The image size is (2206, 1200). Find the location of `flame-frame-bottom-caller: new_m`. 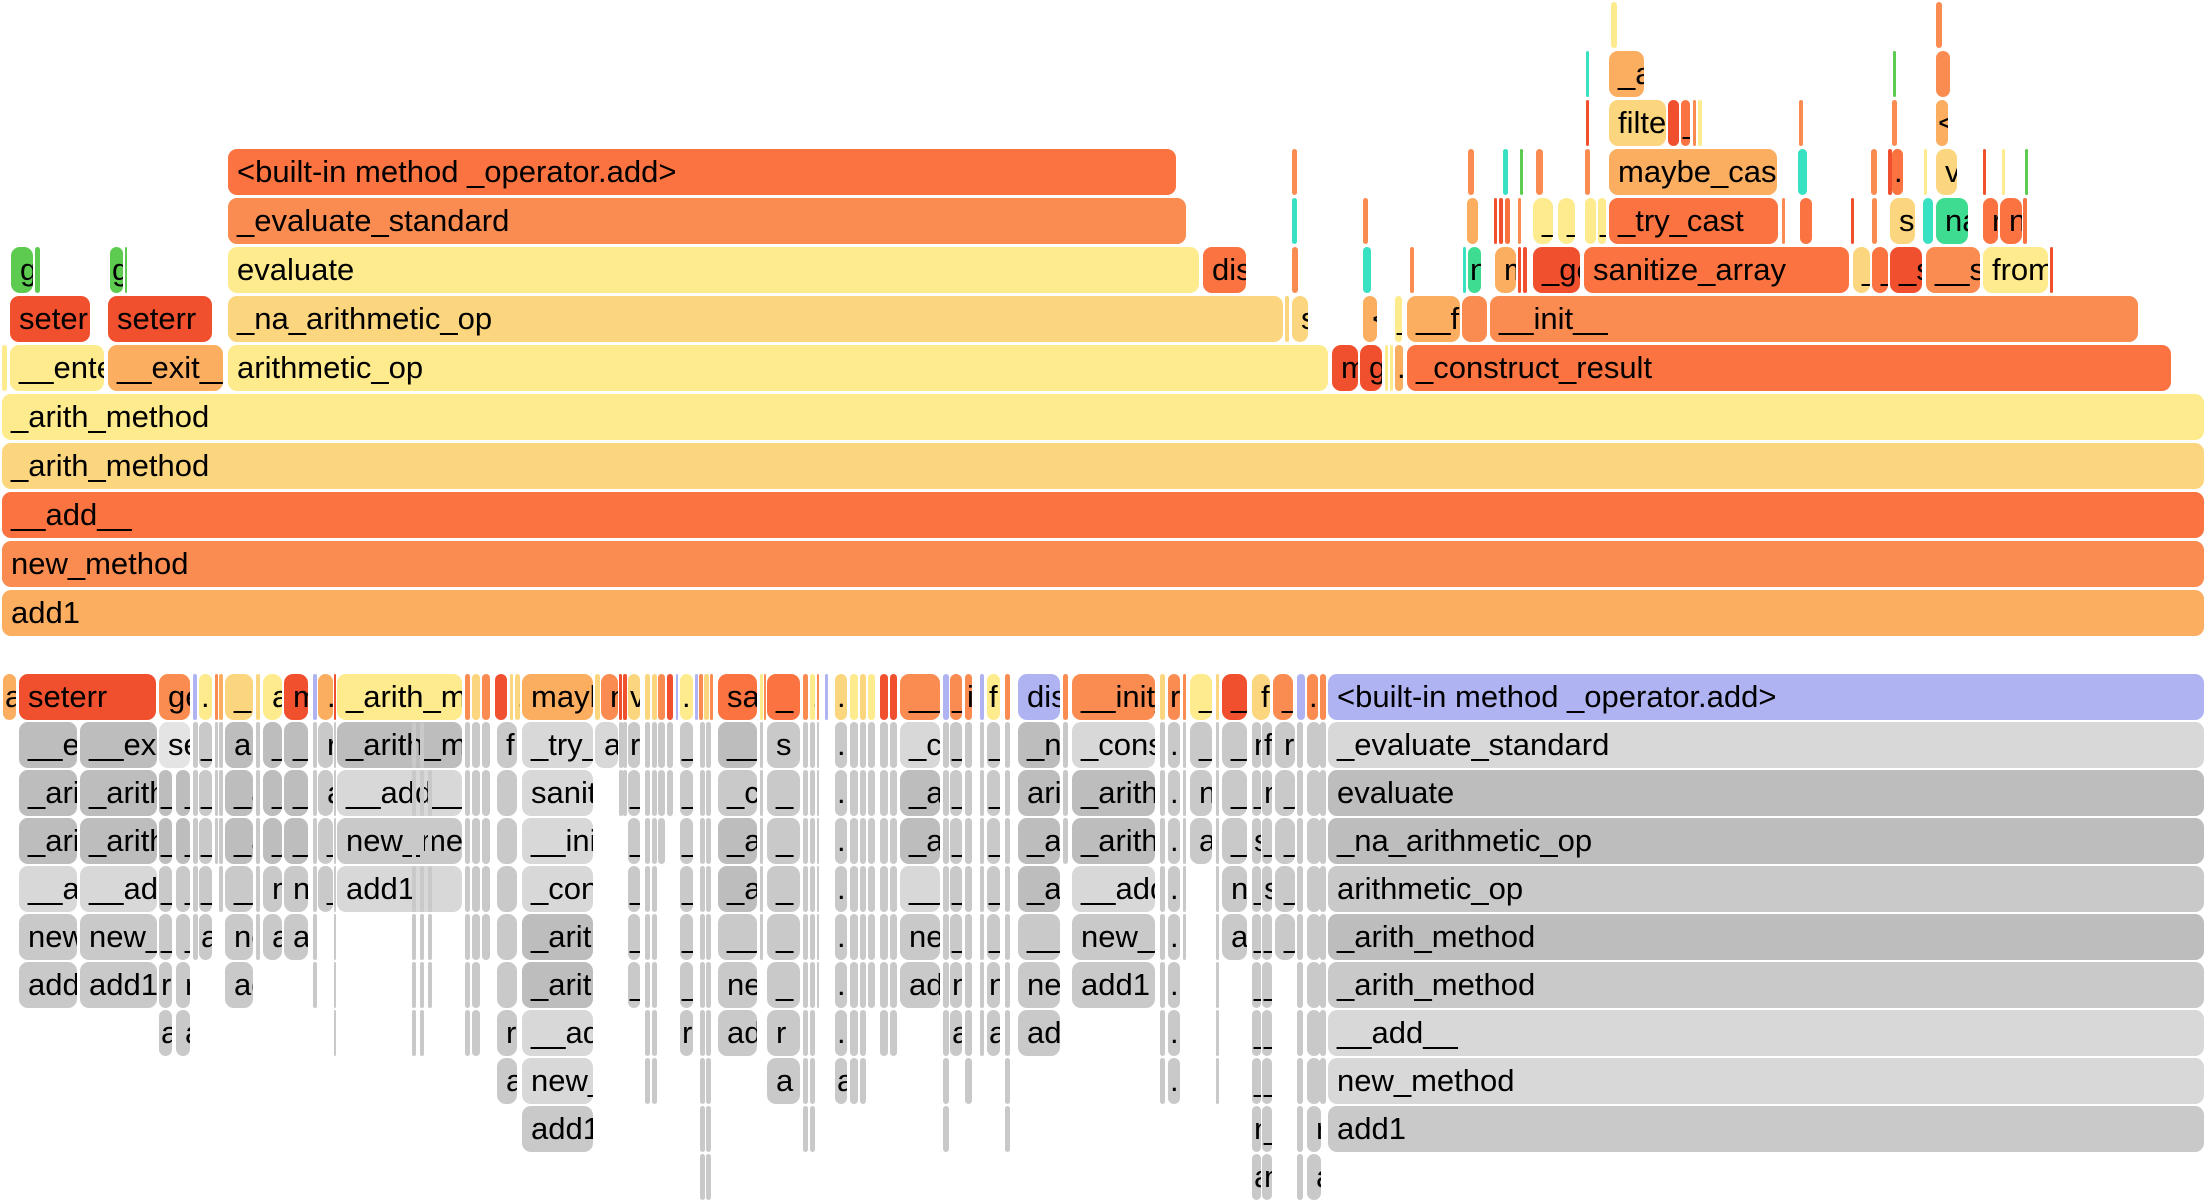

flame-frame-bottom-caller: new_m is located at coordinates (1113, 937).